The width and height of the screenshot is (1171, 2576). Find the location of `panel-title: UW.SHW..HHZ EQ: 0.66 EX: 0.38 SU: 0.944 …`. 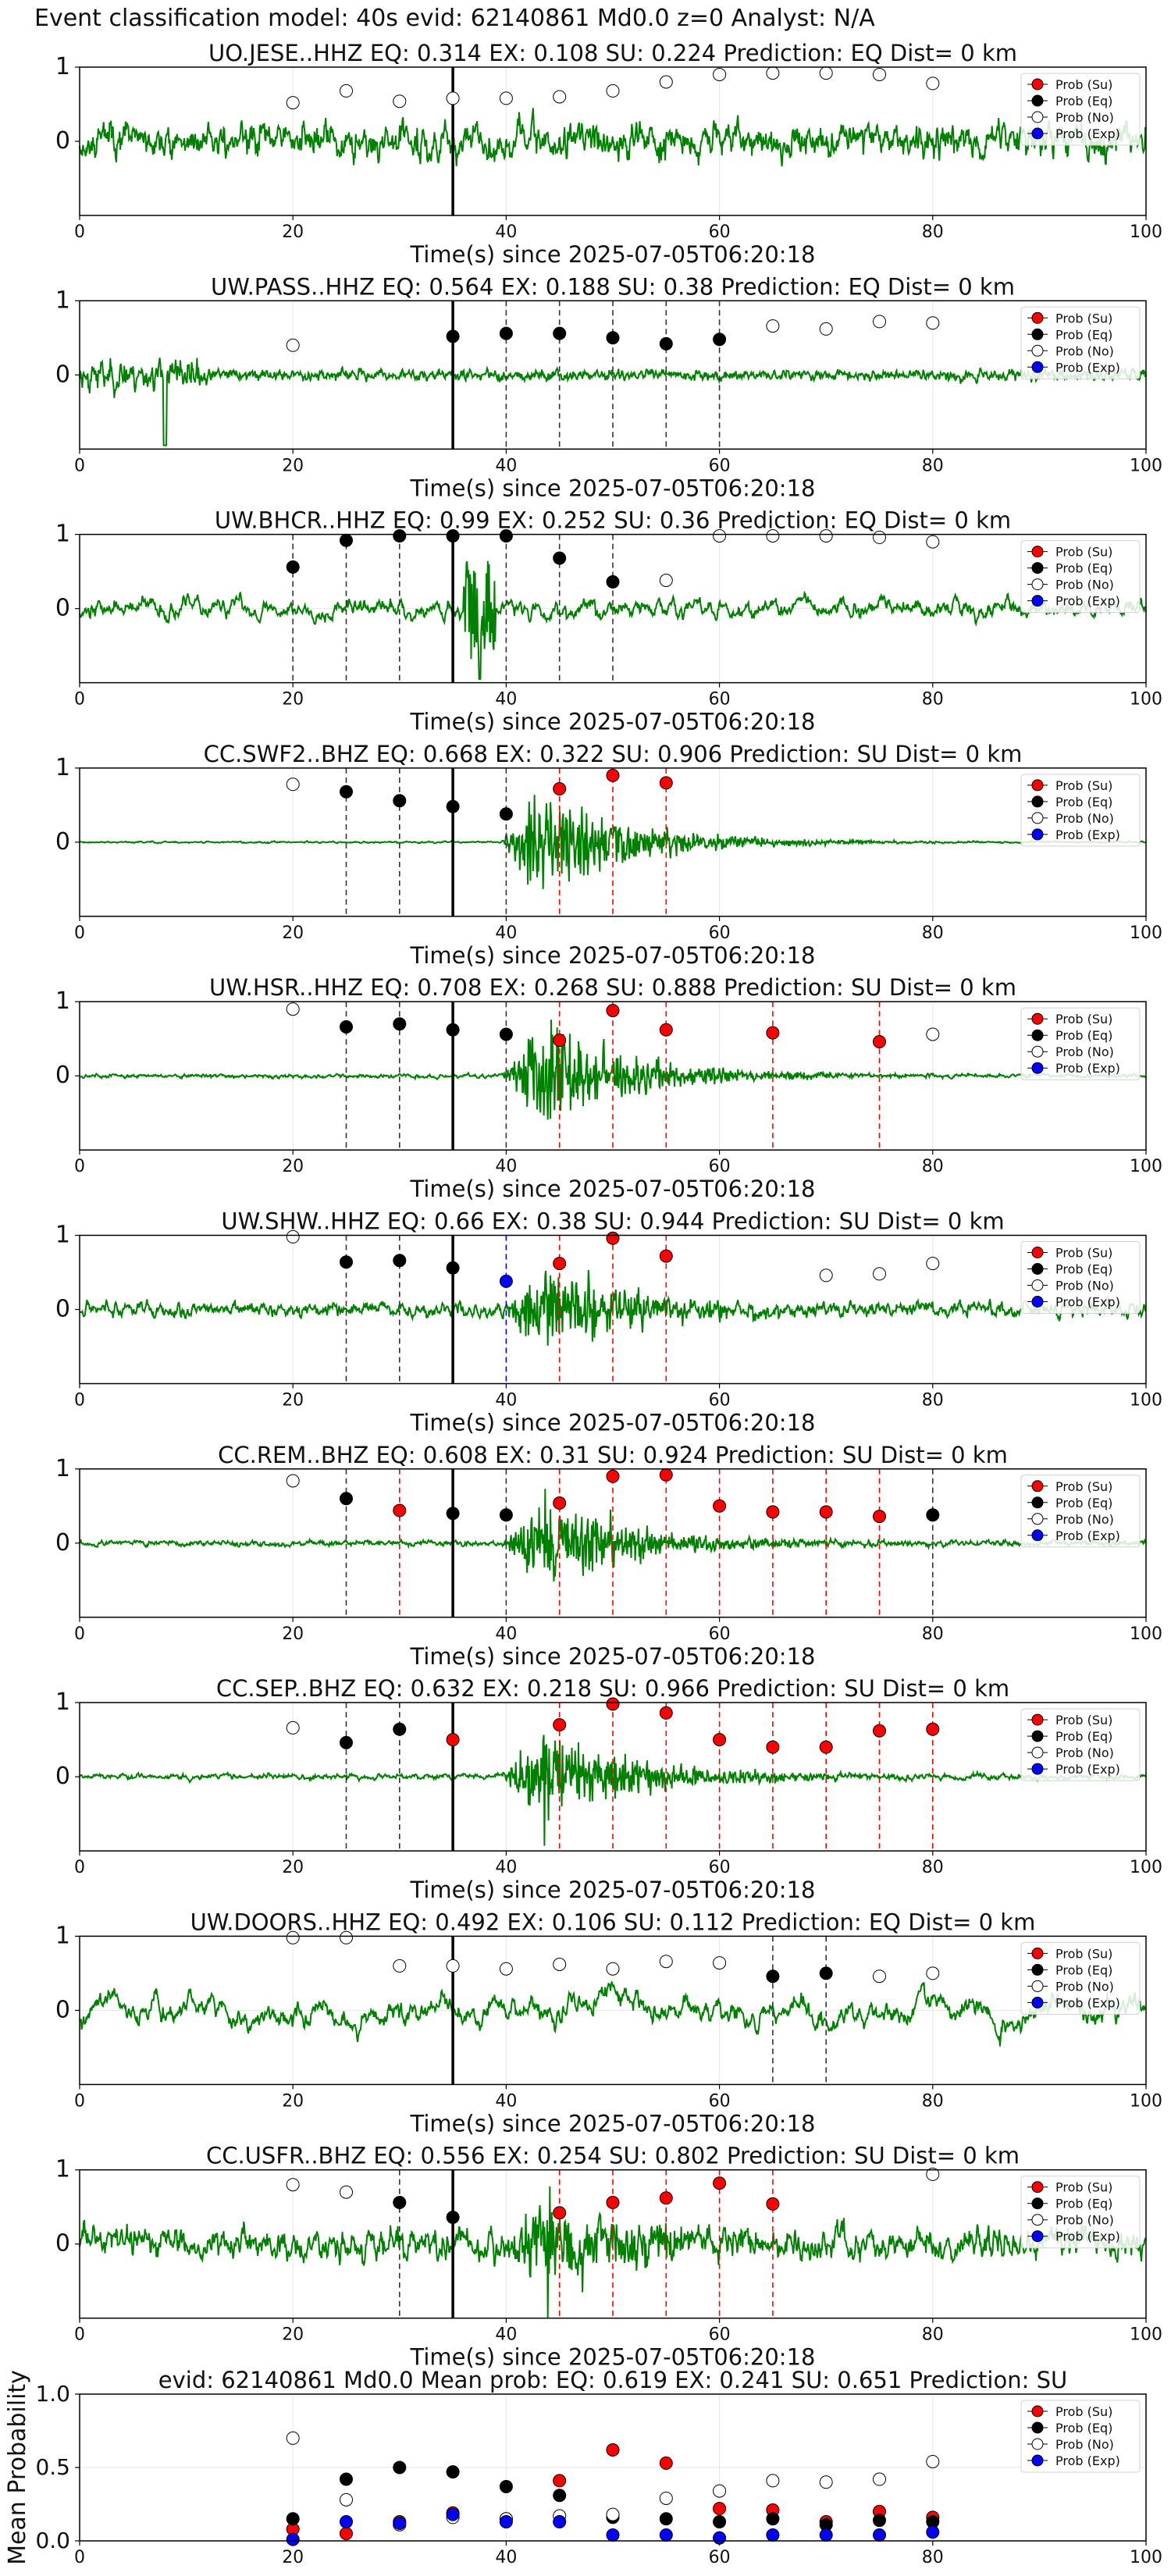

panel-title: UW.SHW..HHZ EQ: 0.66 EX: 0.38 SU: 0.944 … is located at coordinates (612, 1221).